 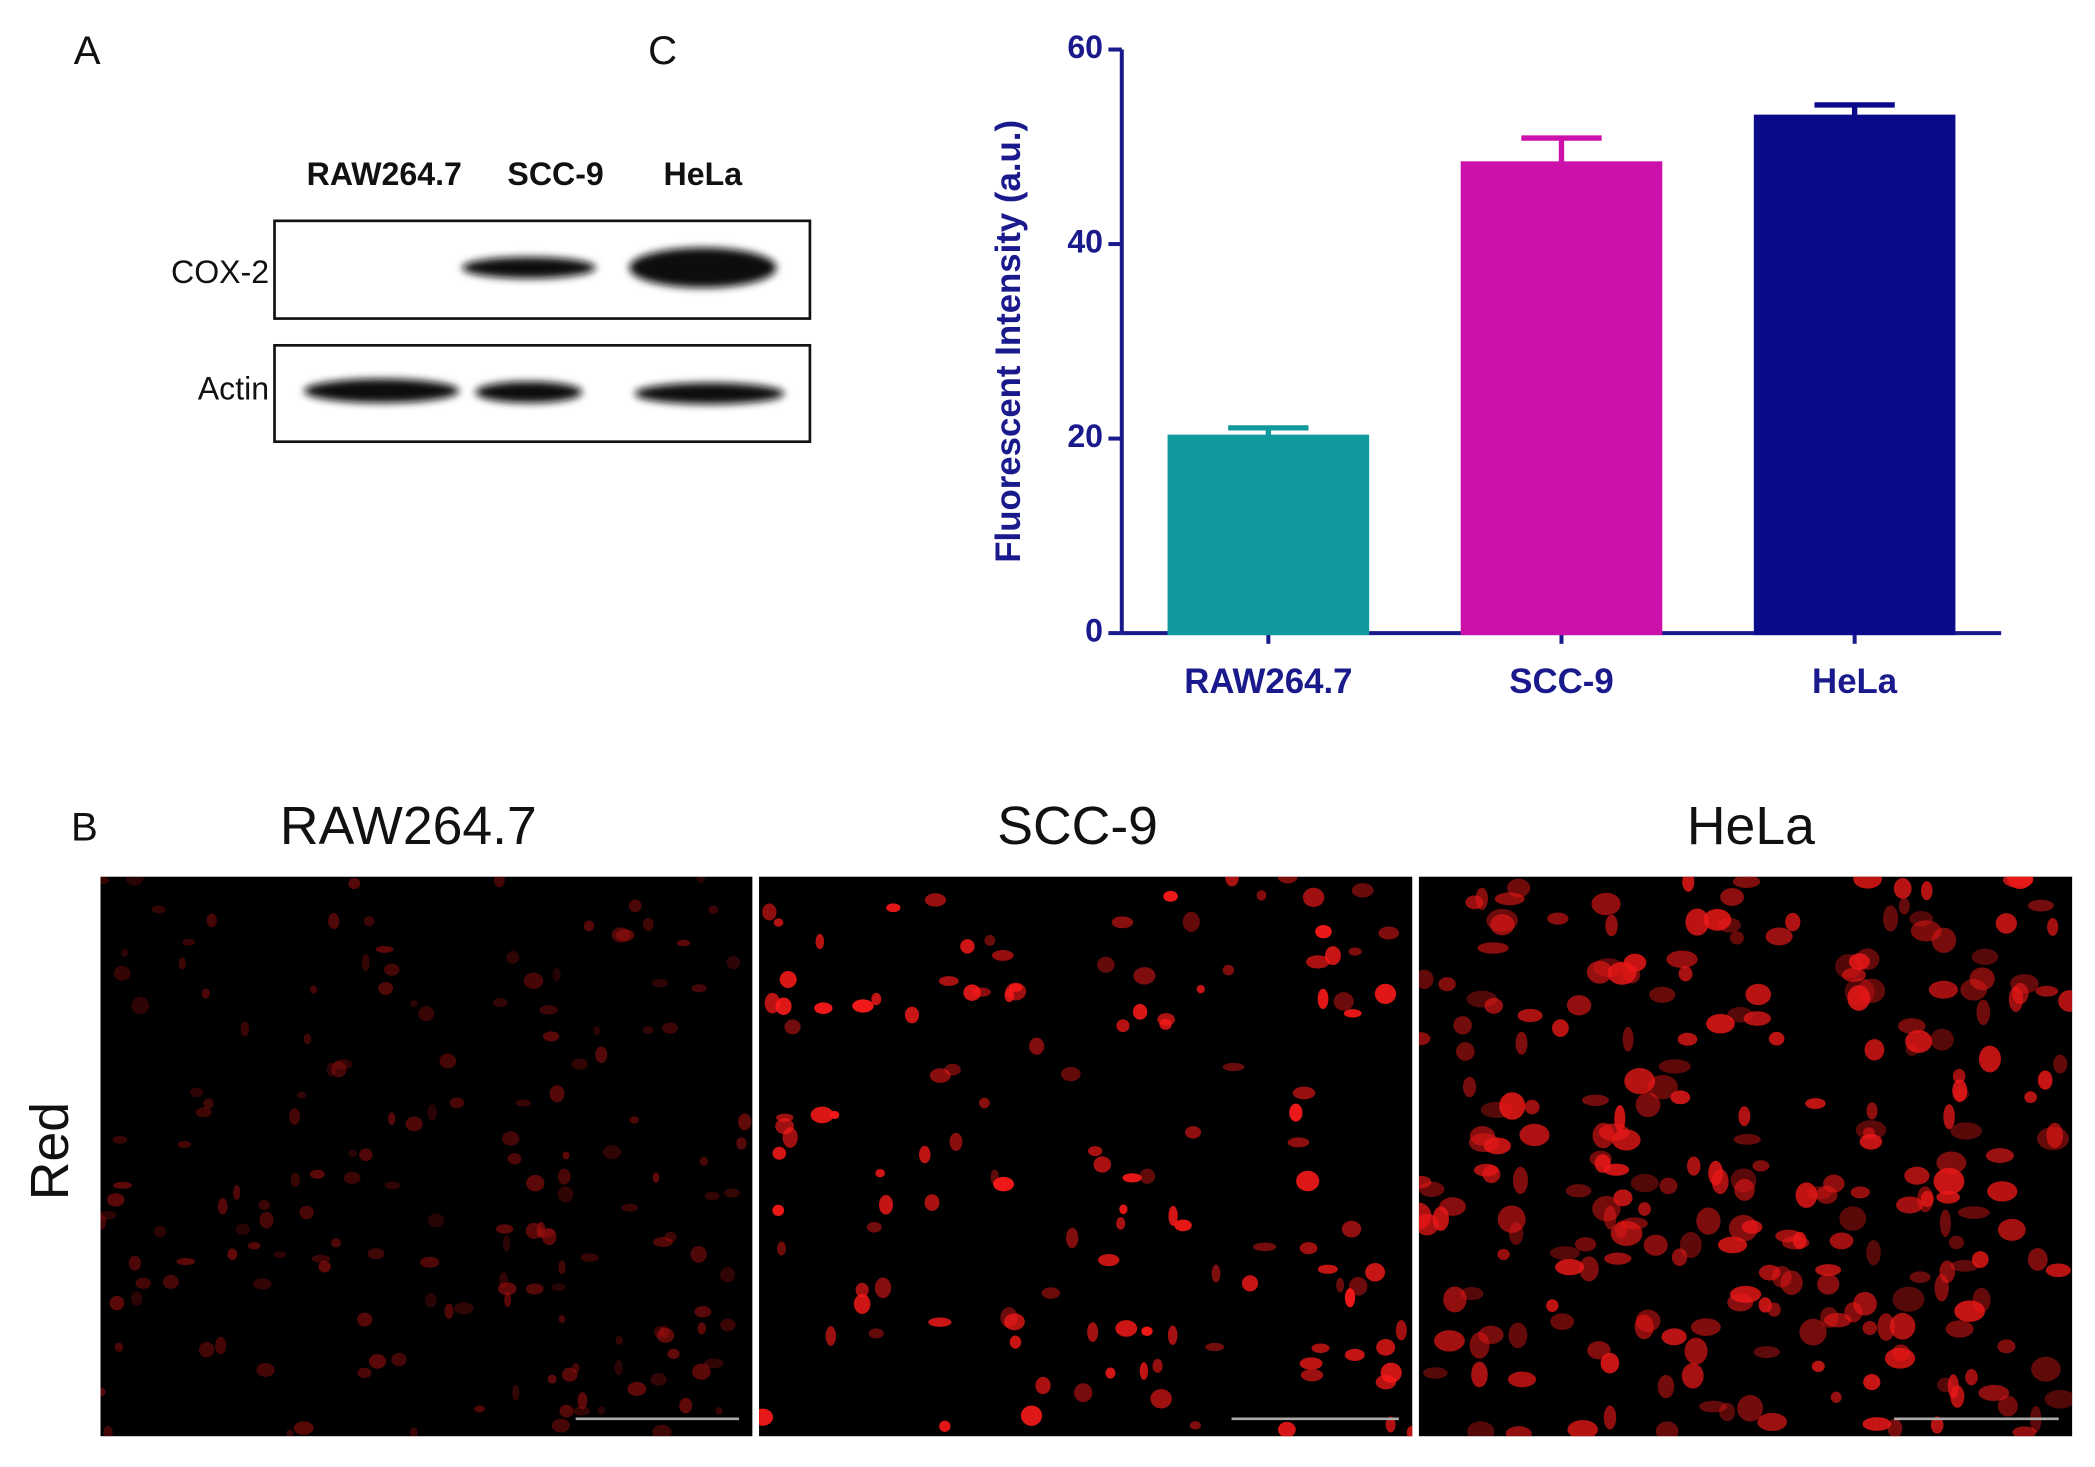 What do you see at coordinates (1561, 681) in the screenshot?
I see `x-tick-label: SCC-9` at bounding box center [1561, 681].